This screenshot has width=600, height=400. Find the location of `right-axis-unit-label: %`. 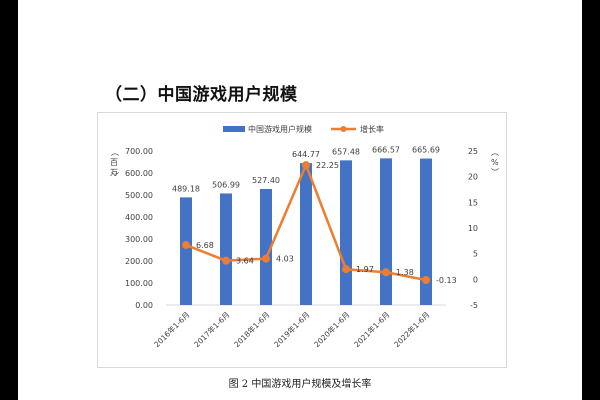

right-axis-unit-label: % is located at coordinates (495, 162).